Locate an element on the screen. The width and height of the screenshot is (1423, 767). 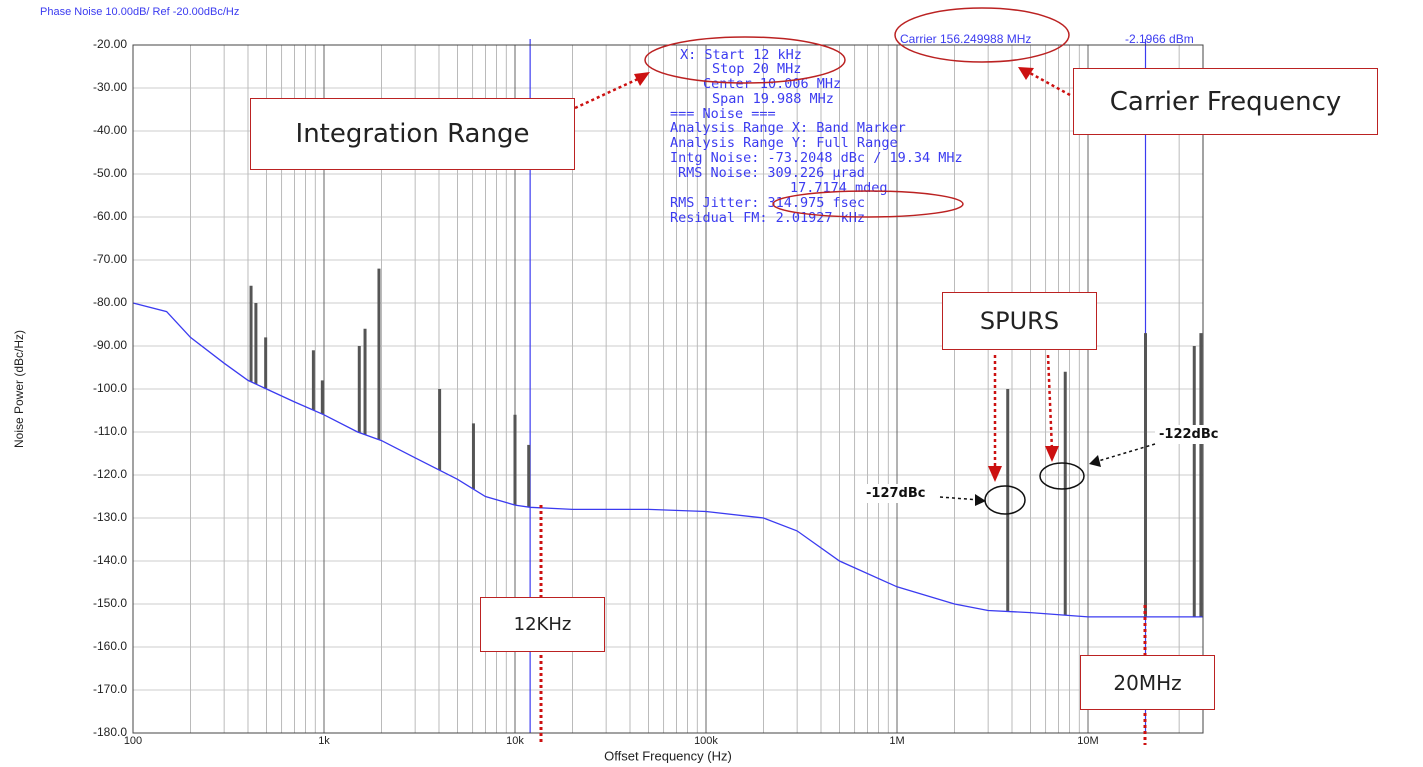
annotation-box: Carrier Frequency is located at coordinates (1225, 101).